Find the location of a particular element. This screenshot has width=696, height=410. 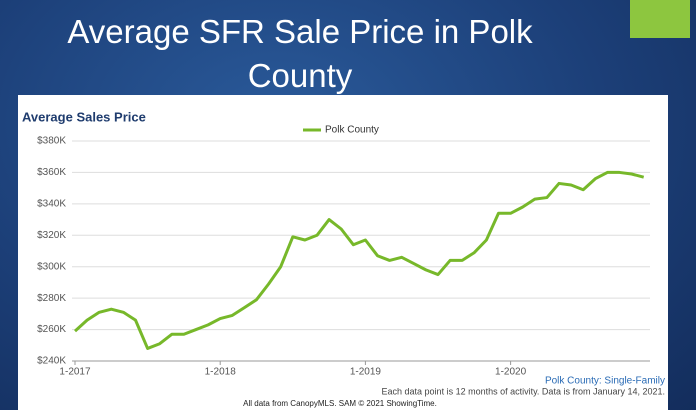

x-tick-label: 1-2018 is located at coordinates (221, 372).